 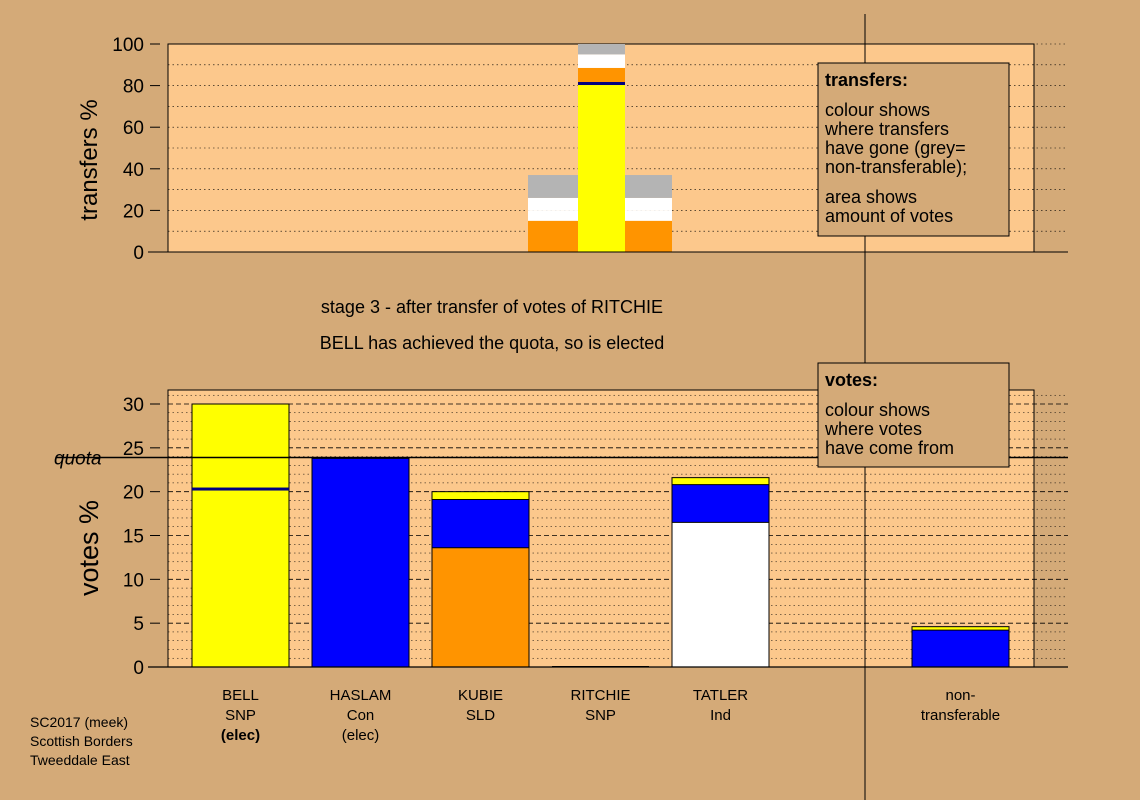 I want to click on transfers-tick-label: 60, so click(x=133, y=128).